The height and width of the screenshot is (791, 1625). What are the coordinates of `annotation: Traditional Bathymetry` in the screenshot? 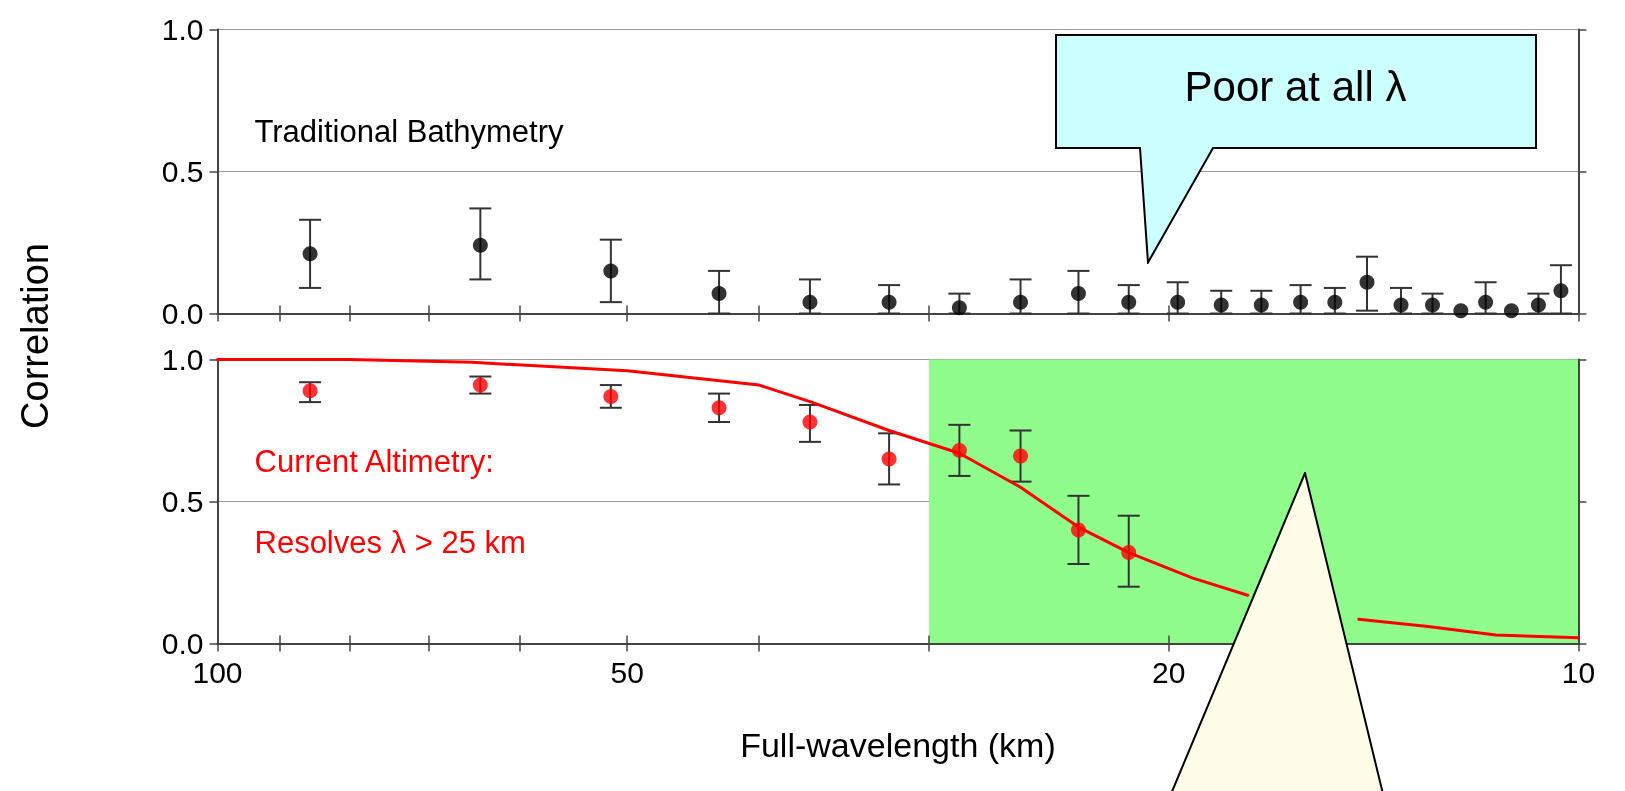 It's located at (409, 131).